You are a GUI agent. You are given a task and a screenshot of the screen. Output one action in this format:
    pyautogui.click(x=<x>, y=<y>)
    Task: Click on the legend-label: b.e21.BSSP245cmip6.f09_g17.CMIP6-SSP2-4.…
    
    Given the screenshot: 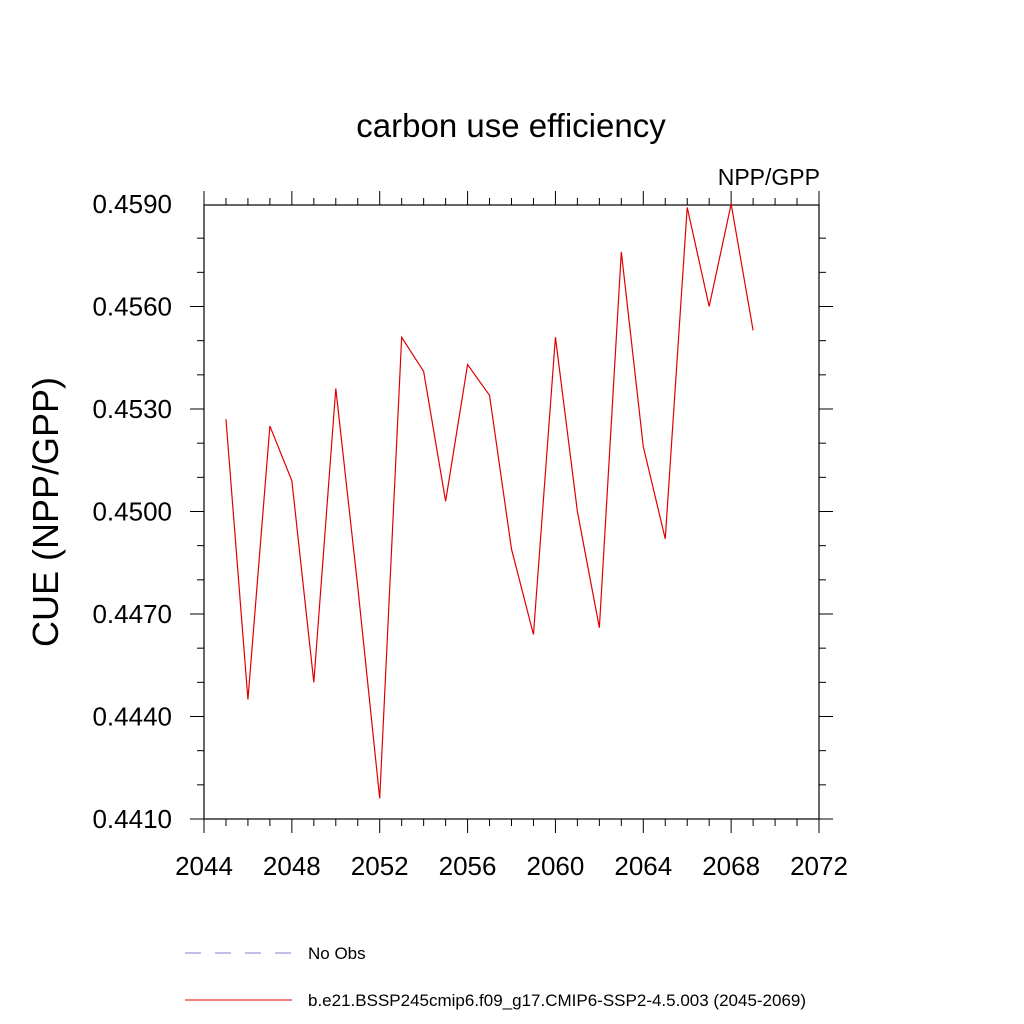 What is the action you would take?
    pyautogui.click(x=557, y=1000)
    